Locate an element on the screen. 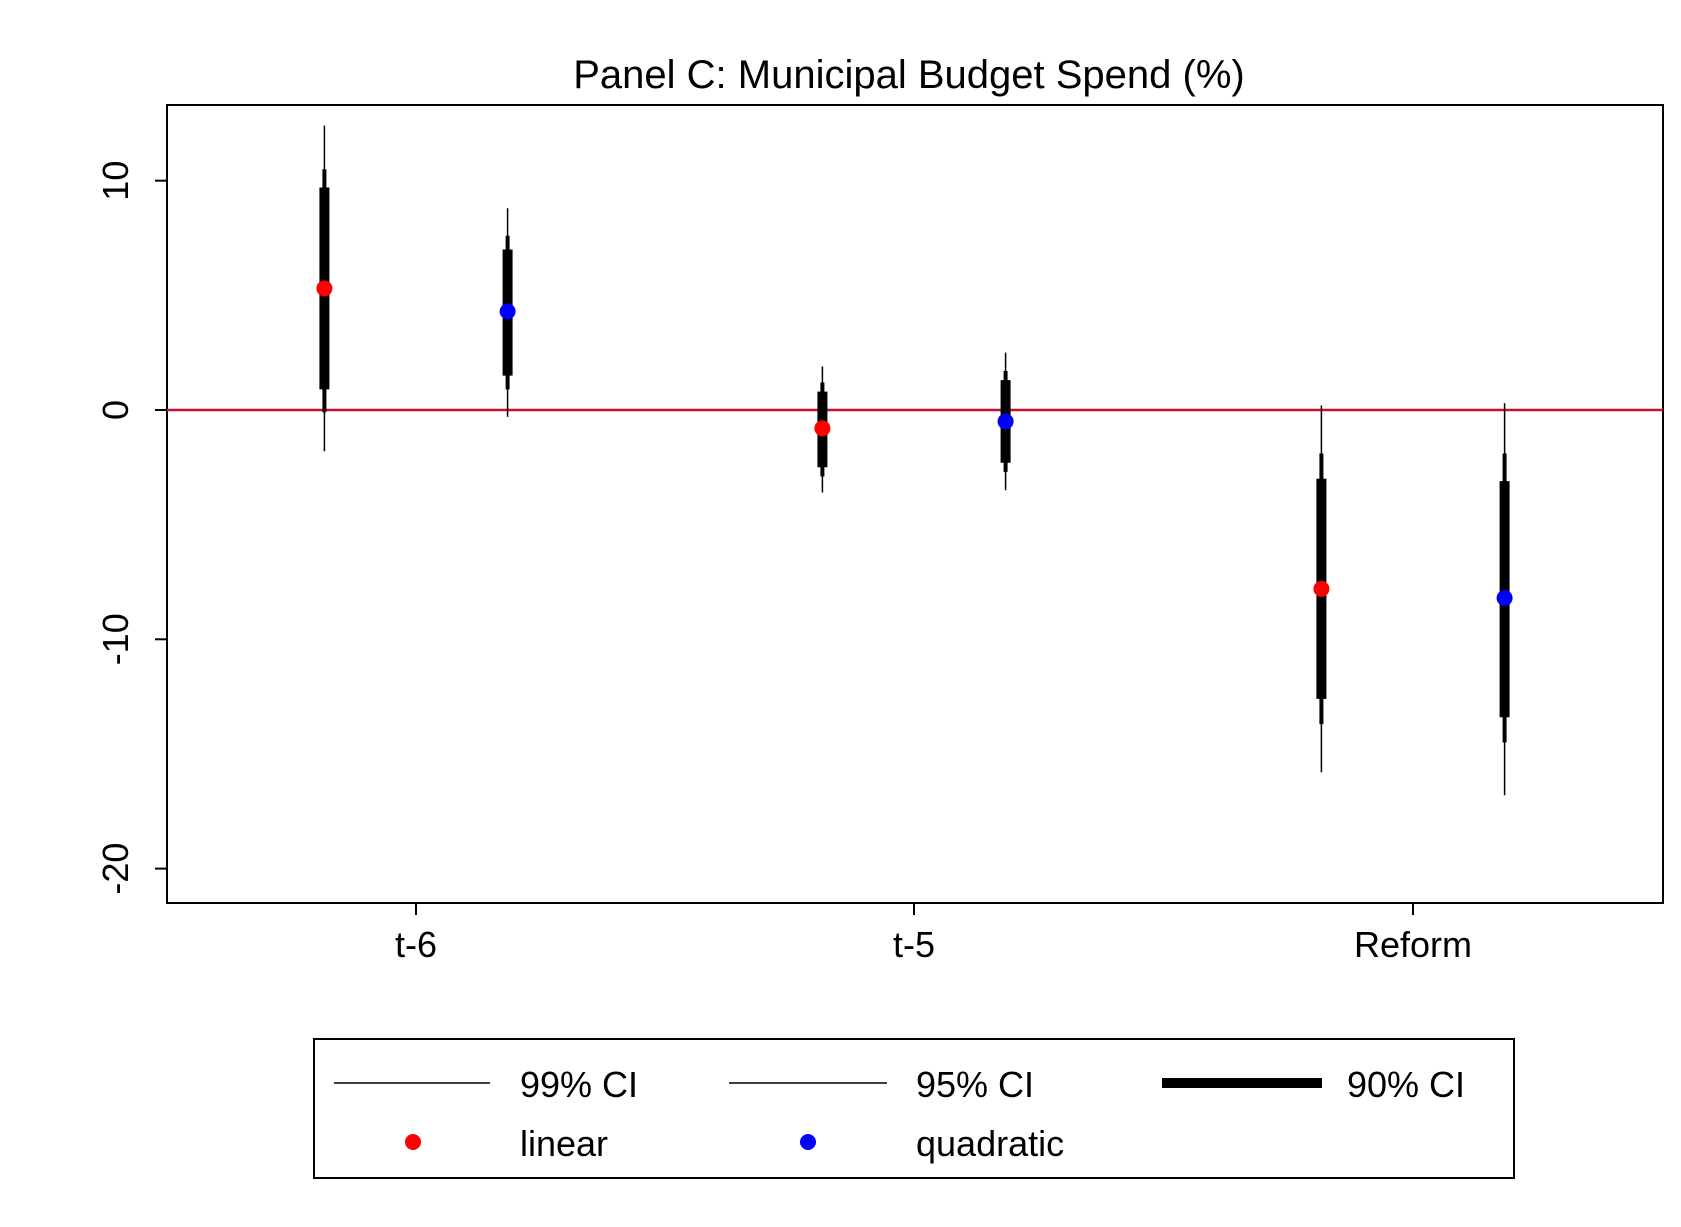 The width and height of the screenshot is (1681, 1227). x-axis: t-6 t-5 Reform is located at coordinates (933, 934).